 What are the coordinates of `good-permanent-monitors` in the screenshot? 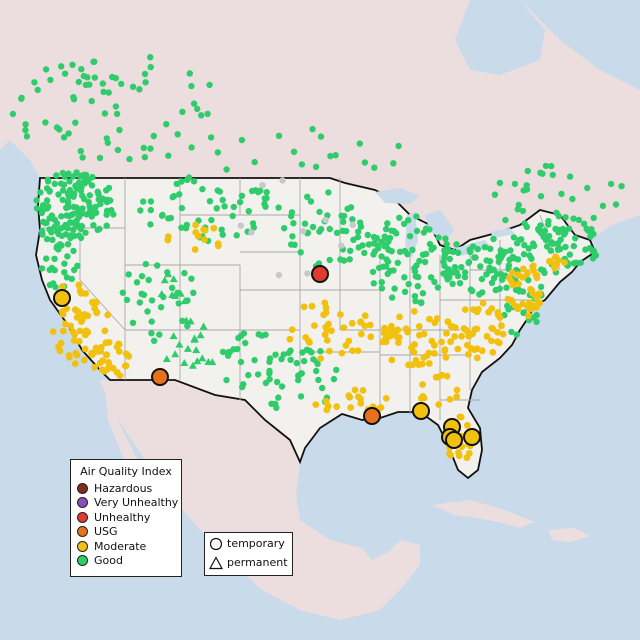 It's located at (187, 319).